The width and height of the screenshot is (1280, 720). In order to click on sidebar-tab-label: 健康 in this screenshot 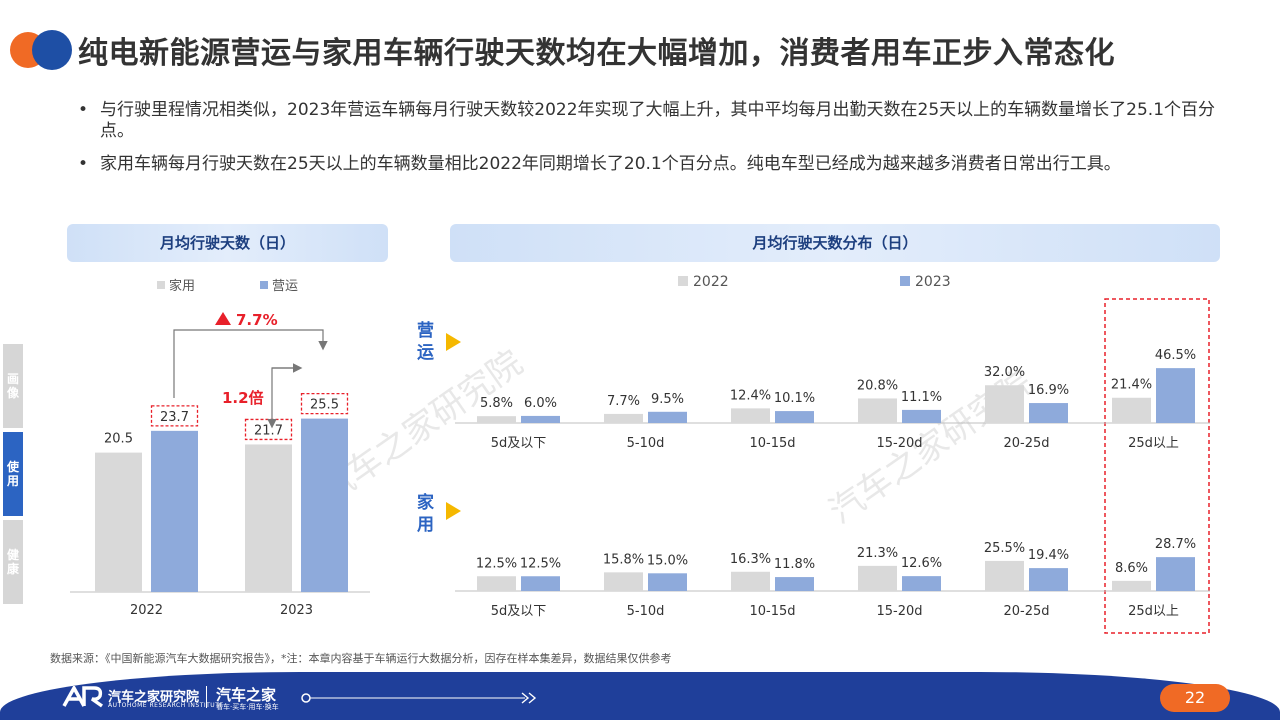, I will do `click(12, 562)`.